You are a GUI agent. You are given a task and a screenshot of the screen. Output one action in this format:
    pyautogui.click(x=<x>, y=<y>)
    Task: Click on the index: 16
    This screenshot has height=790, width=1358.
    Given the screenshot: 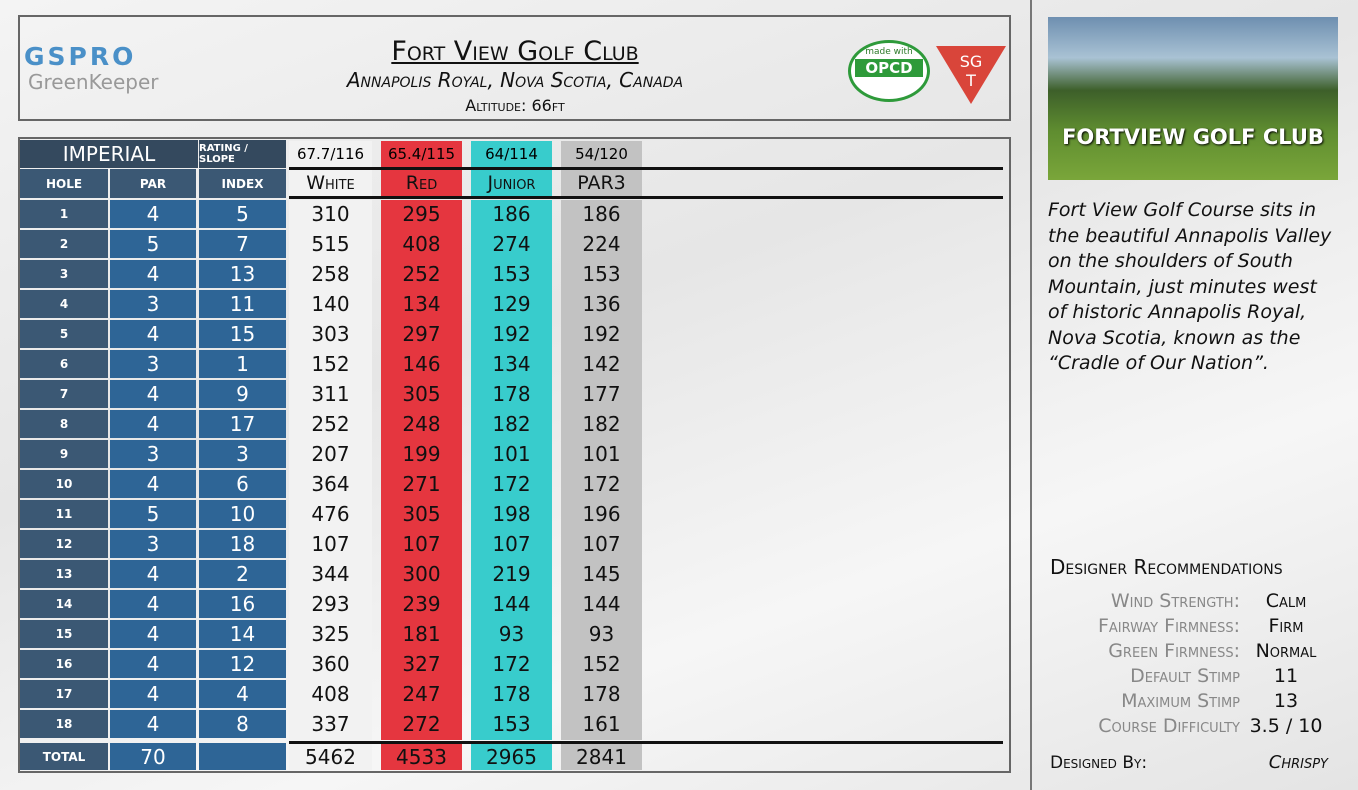 What is the action you would take?
    pyautogui.click(x=242, y=604)
    